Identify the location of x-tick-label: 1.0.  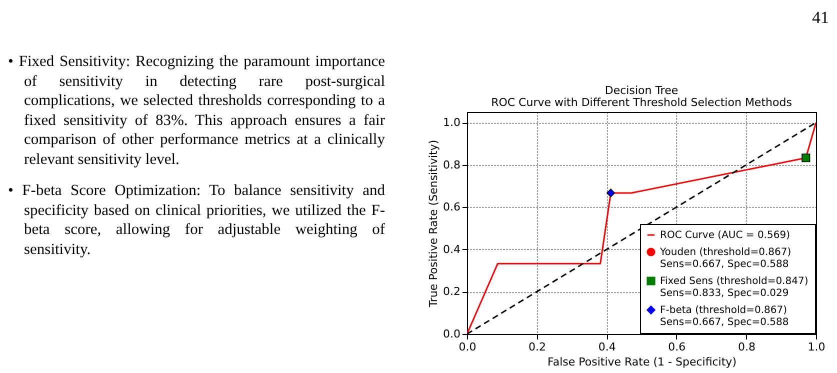
(817, 347).